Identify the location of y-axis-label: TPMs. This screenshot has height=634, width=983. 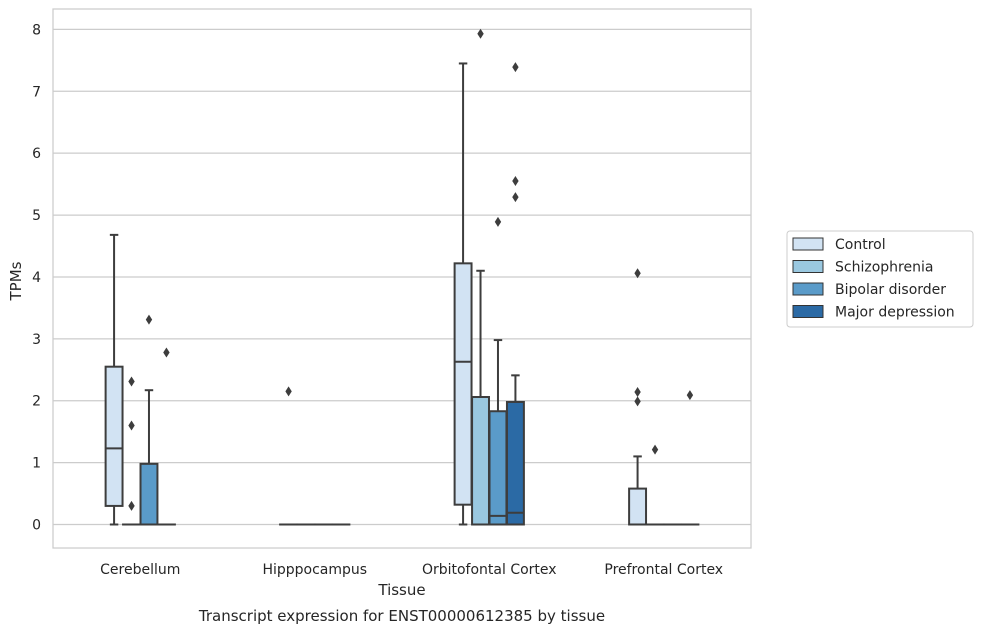
(16, 281).